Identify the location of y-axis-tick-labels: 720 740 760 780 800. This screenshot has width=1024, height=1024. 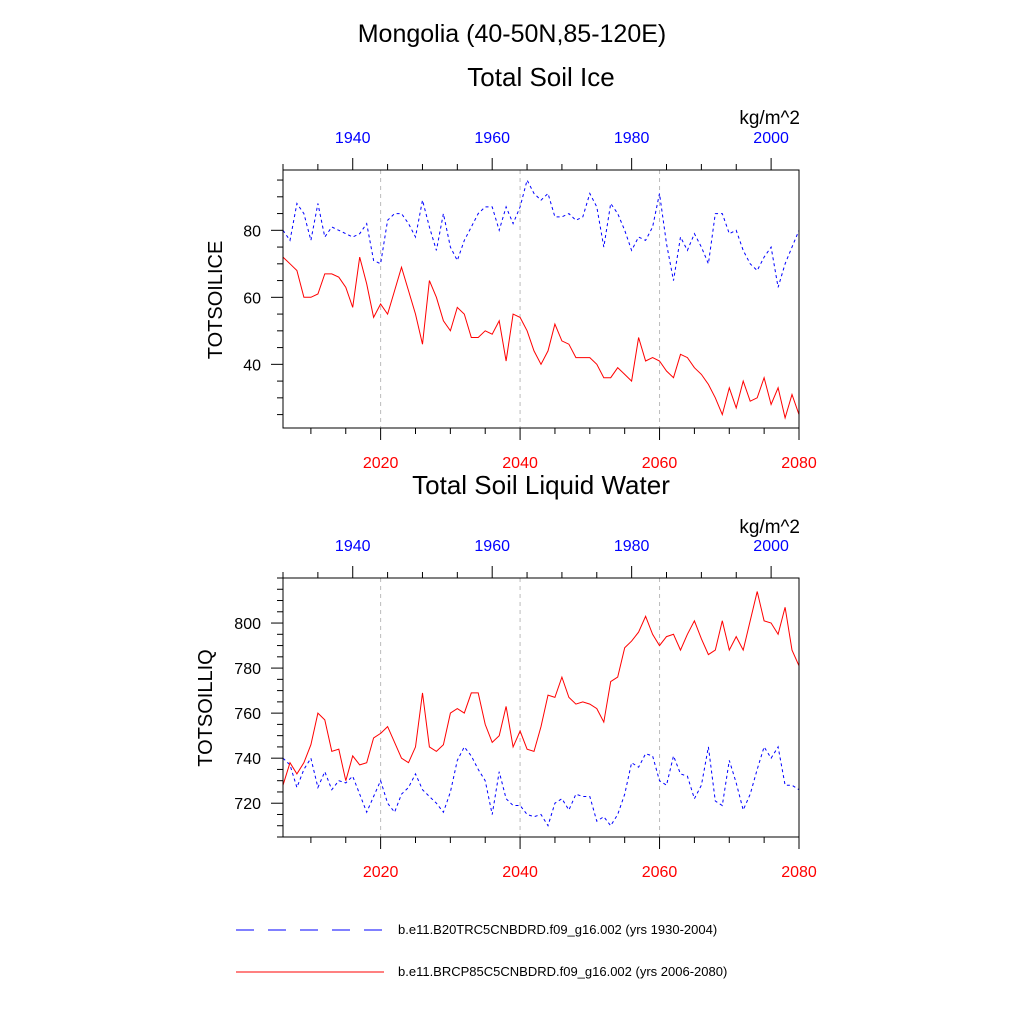
(247, 714).